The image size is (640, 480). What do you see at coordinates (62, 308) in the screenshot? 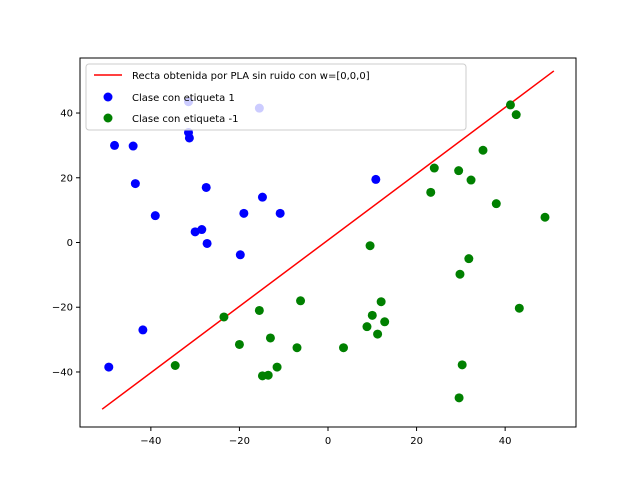
I see `y-tick-label: −20` at bounding box center [62, 308].